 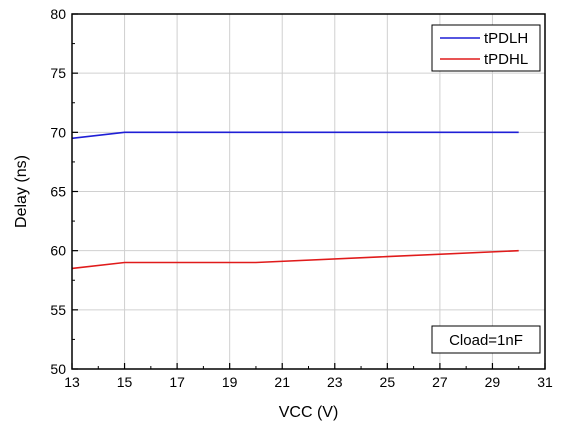 I want to click on y-tick-label: 80, so click(x=58, y=14).